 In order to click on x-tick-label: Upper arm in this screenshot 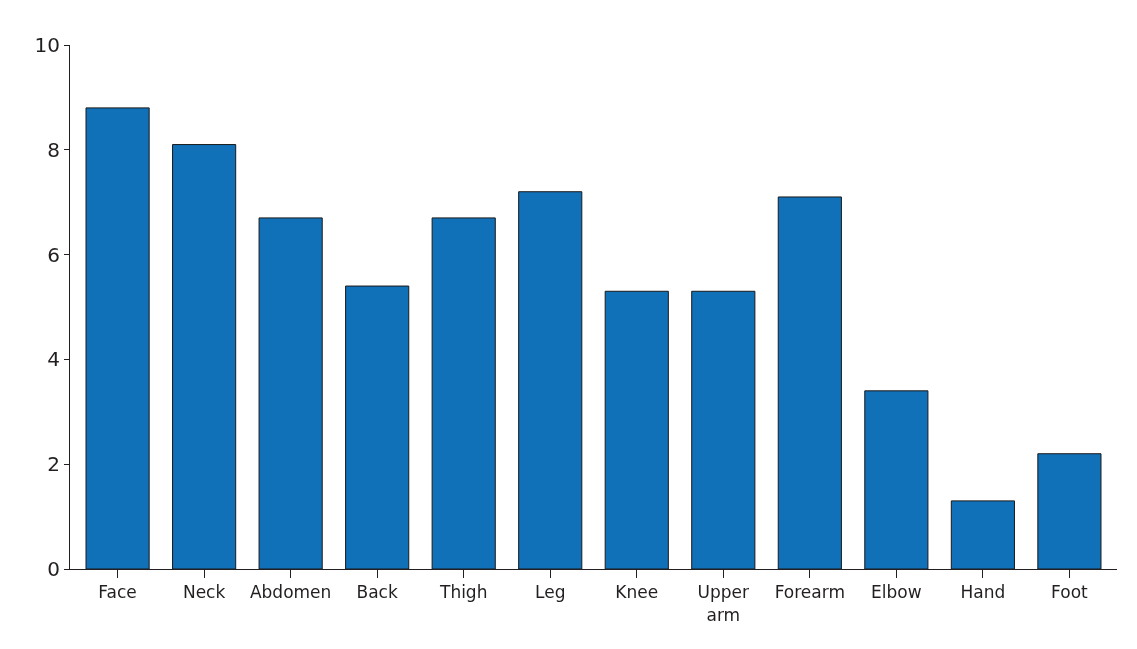, I will do `click(723, 603)`.